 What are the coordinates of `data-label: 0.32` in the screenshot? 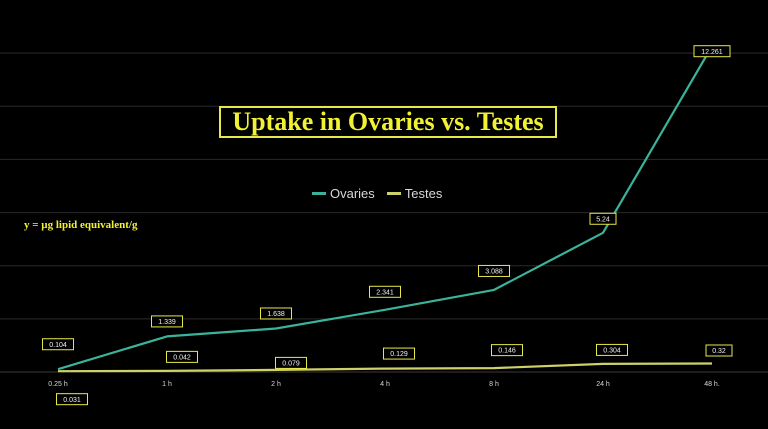 It's located at (719, 351).